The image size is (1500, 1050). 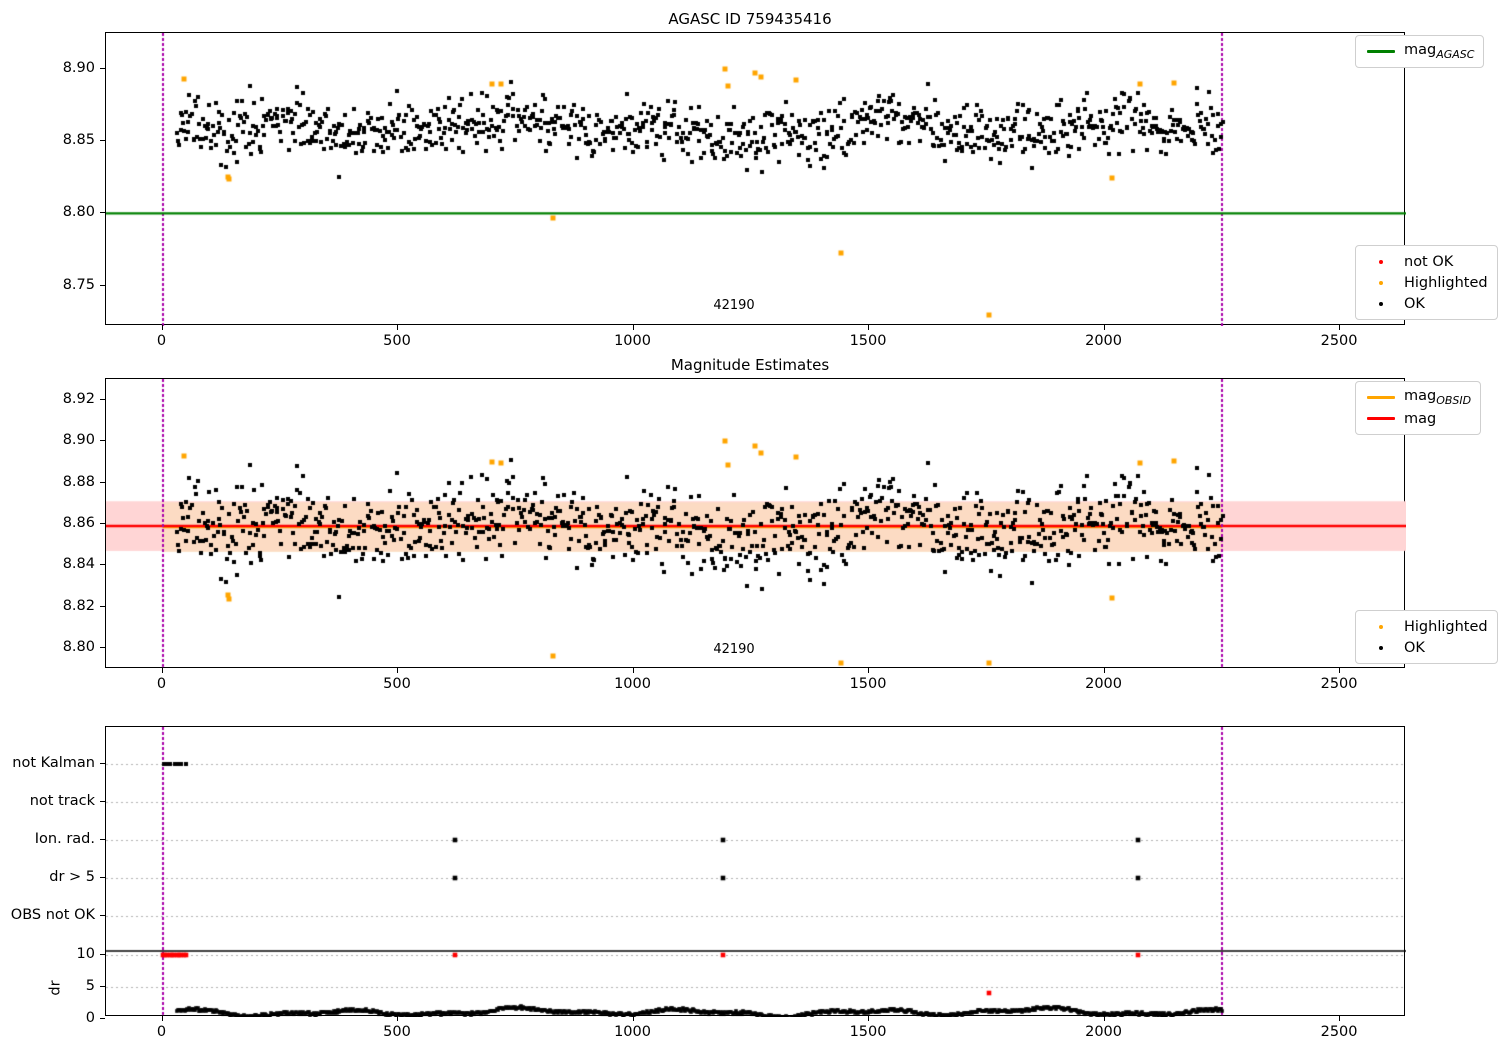 I want to click on panel1-xtick-label: 2500, so click(x=1339, y=341).